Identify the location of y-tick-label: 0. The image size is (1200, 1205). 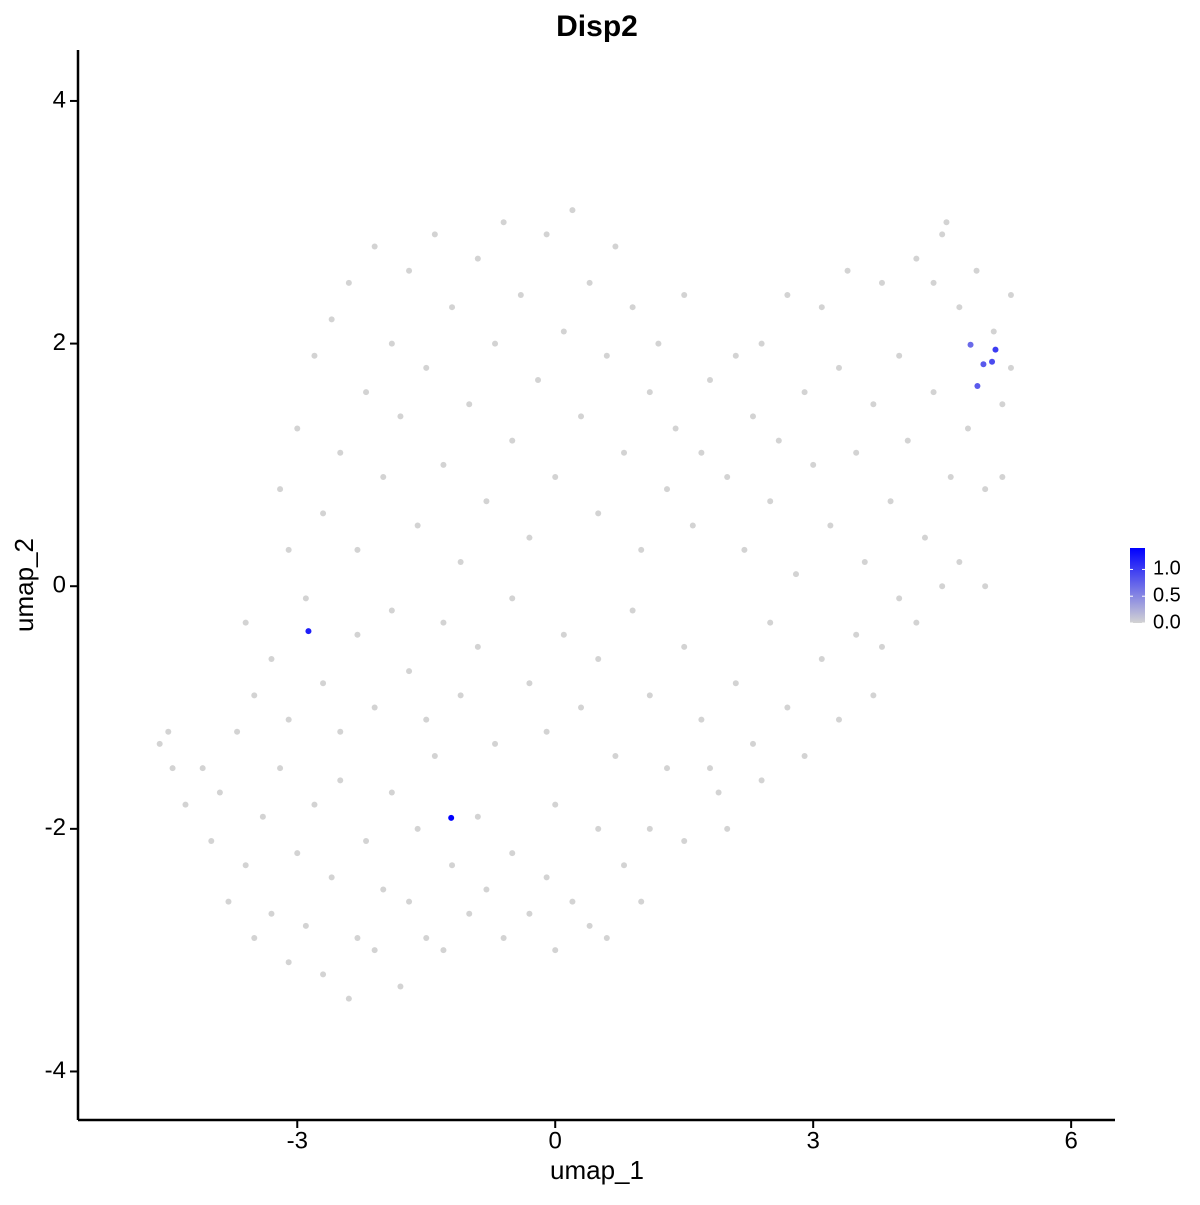
(59, 585).